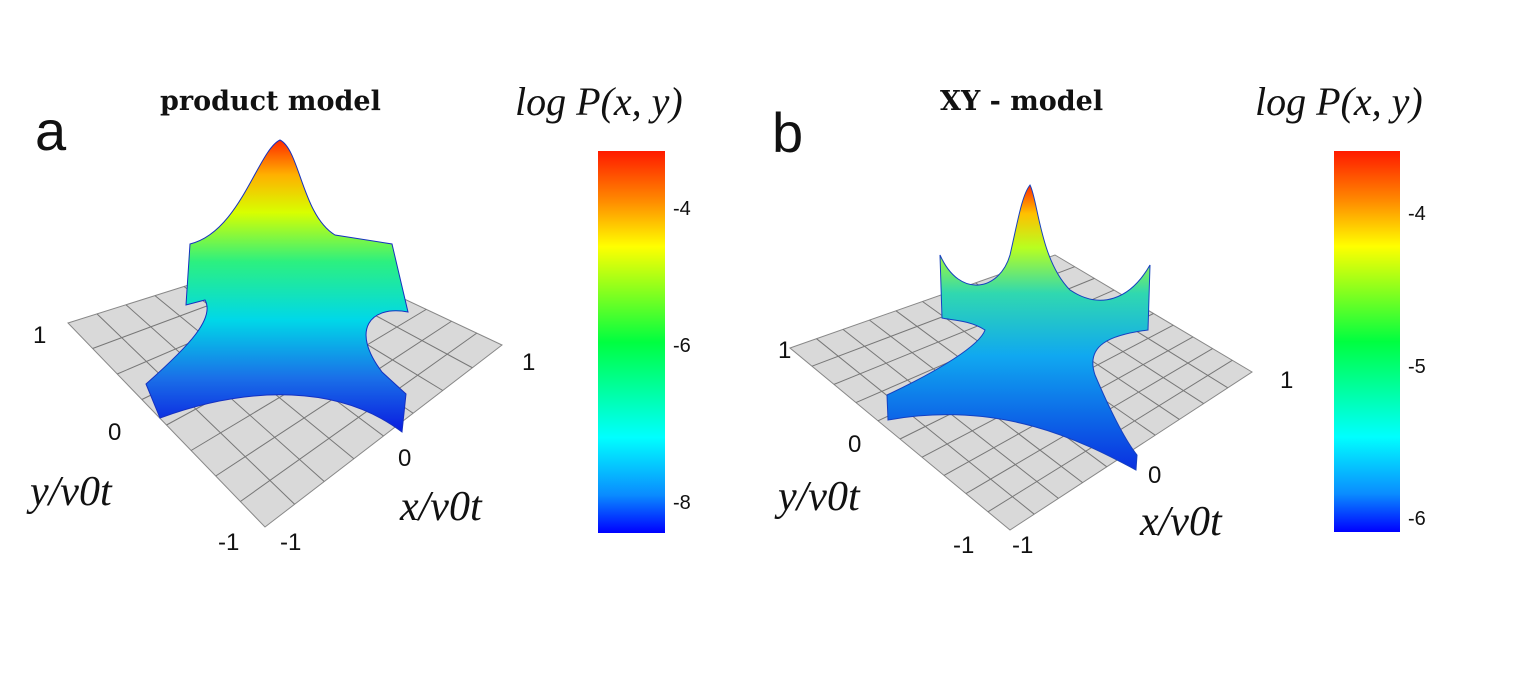 The height and width of the screenshot is (676, 1536). I want to click on chart-title: XY - model, so click(1021, 101).